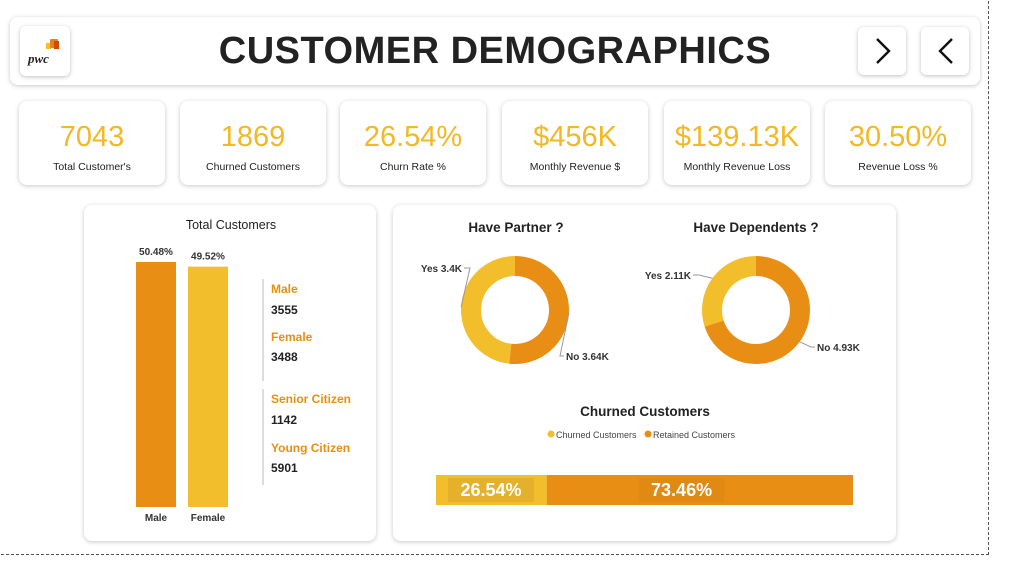  What do you see at coordinates (575, 137) in the screenshot?
I see `kpi-value: $456K` at bounding box center [575, 137].